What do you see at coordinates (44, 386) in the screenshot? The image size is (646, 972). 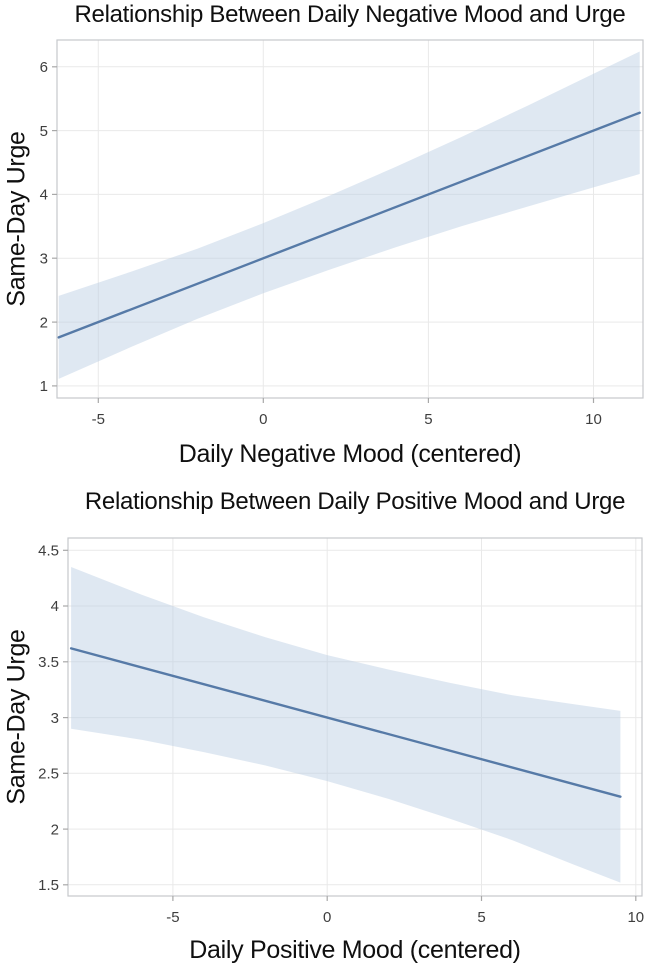 I see `y-tick-label: 1` at bounding box center [44, 386].